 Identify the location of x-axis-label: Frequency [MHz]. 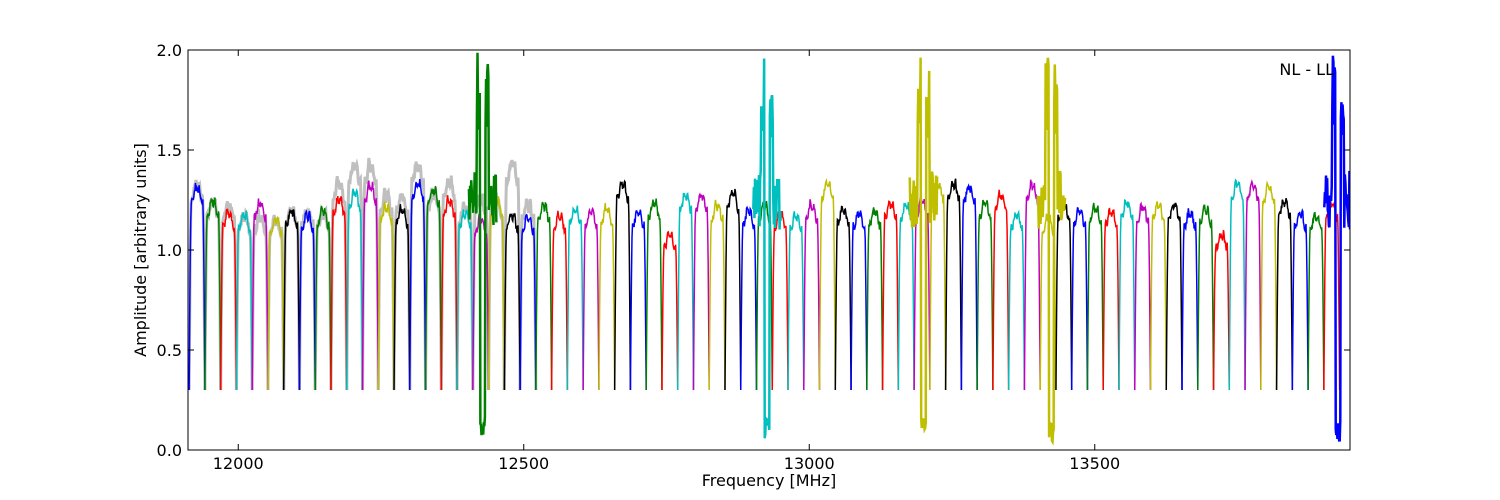
(769, 480).